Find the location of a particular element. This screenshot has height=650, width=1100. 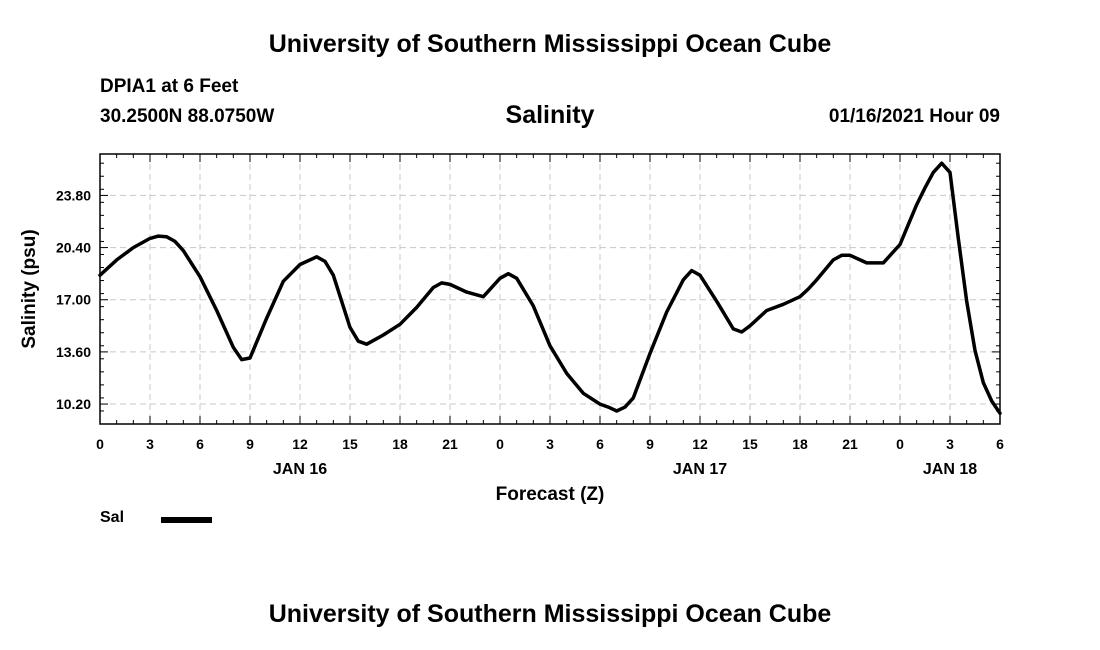

y-axis-label: Salinity (psu) is located at coordinates (29, 288).